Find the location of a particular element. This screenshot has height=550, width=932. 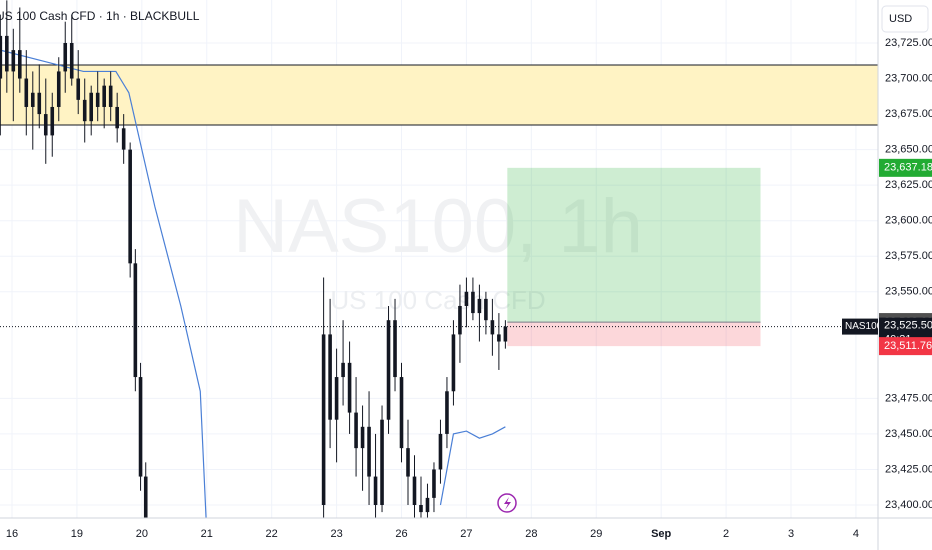

currency-button is located at coordinates (905, 19).